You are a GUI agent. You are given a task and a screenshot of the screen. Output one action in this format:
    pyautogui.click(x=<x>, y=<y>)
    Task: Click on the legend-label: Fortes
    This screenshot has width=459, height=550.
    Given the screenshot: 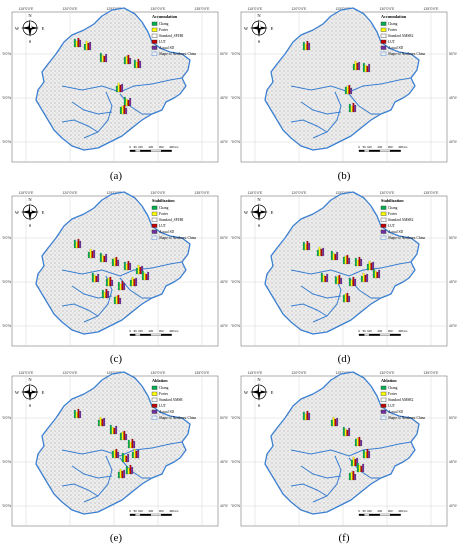 What is the action you would take?
    pyautogui.click(x=393, y=30)
    